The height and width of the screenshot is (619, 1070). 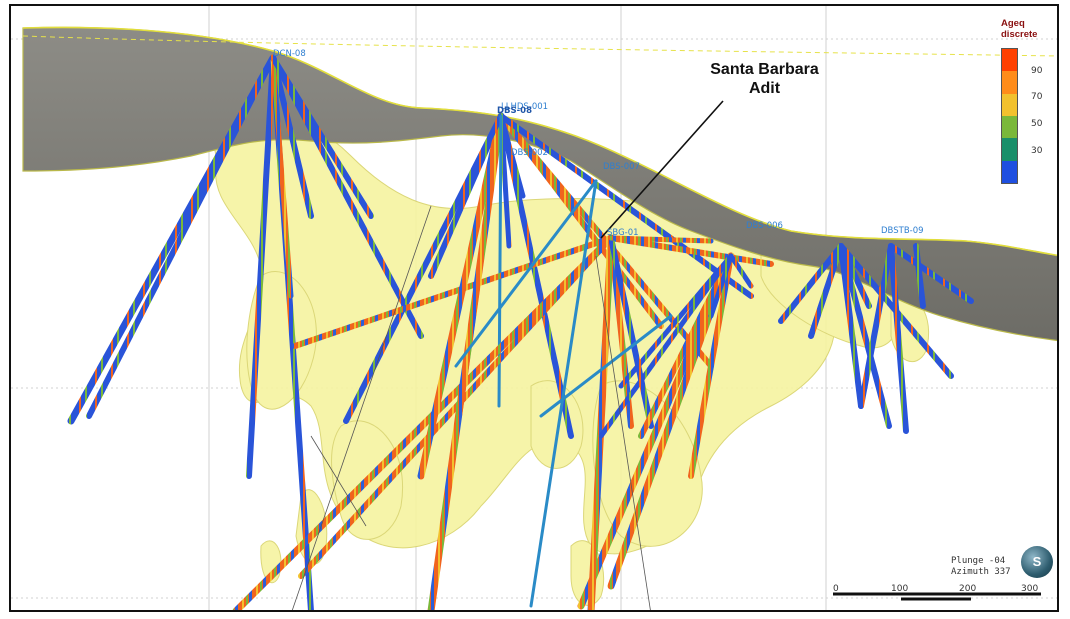 I want to click on scale-bar, so click(x=937, y=596).